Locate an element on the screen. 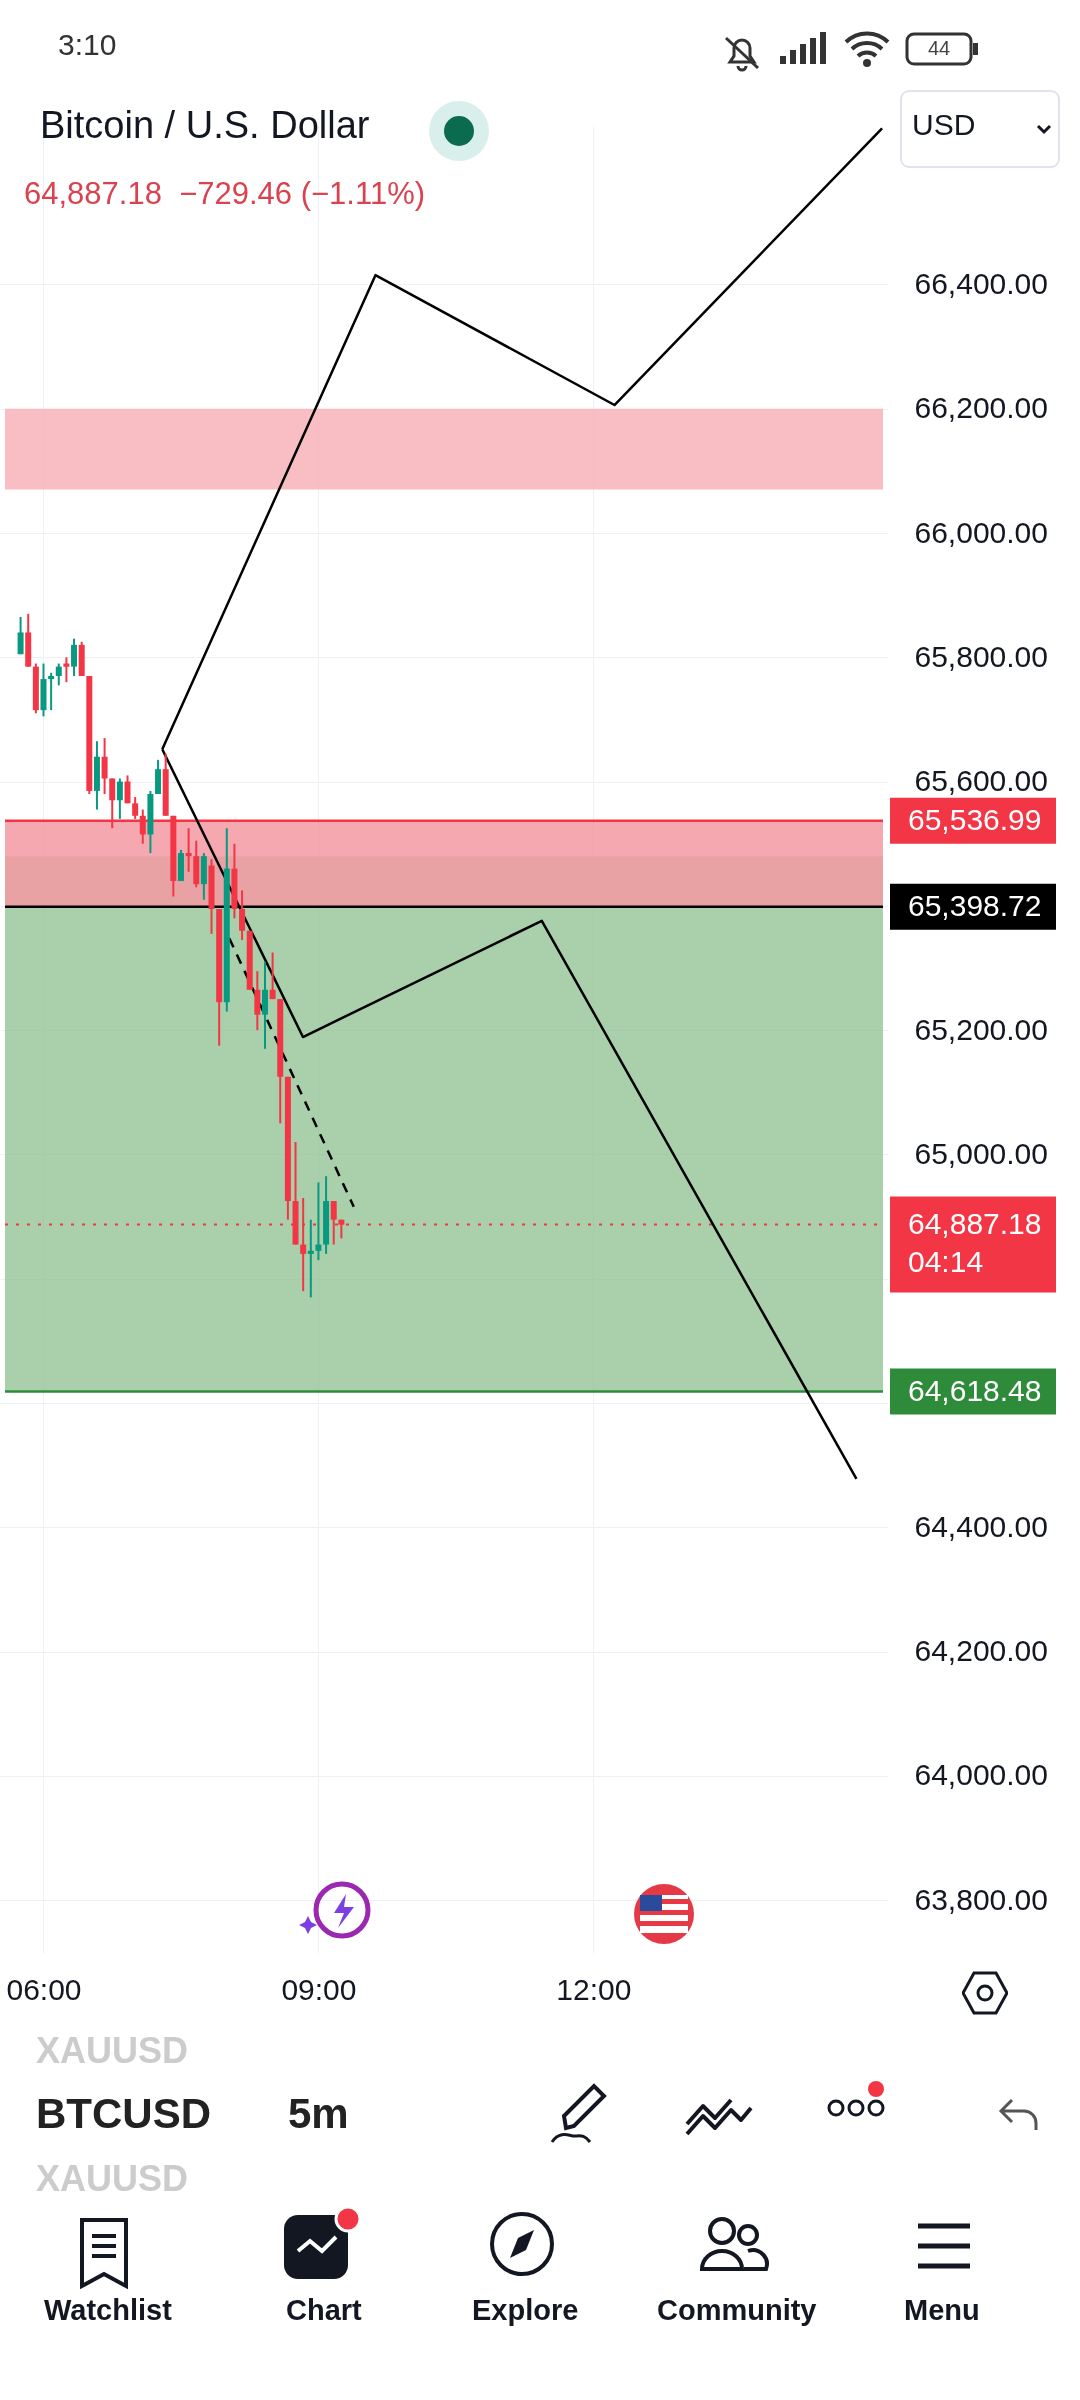 This screenshot has width=1080, height=2400. y-tick-label: 64,400.00 is located at coordinates (981, 1526).